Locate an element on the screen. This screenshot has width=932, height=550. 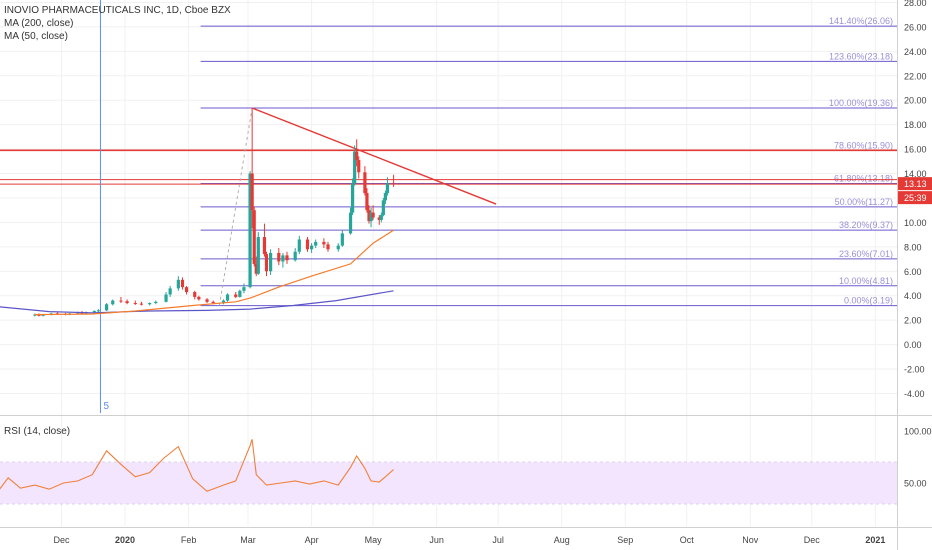
x-tick-label: Dec is located at coordinates (812, 540).